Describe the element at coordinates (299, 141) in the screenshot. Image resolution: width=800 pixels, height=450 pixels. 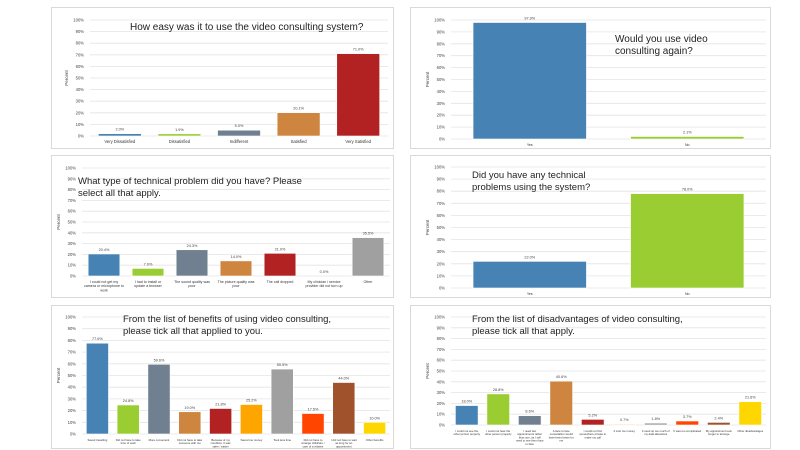
I see `x-tick-label: Satisfied` at that location.